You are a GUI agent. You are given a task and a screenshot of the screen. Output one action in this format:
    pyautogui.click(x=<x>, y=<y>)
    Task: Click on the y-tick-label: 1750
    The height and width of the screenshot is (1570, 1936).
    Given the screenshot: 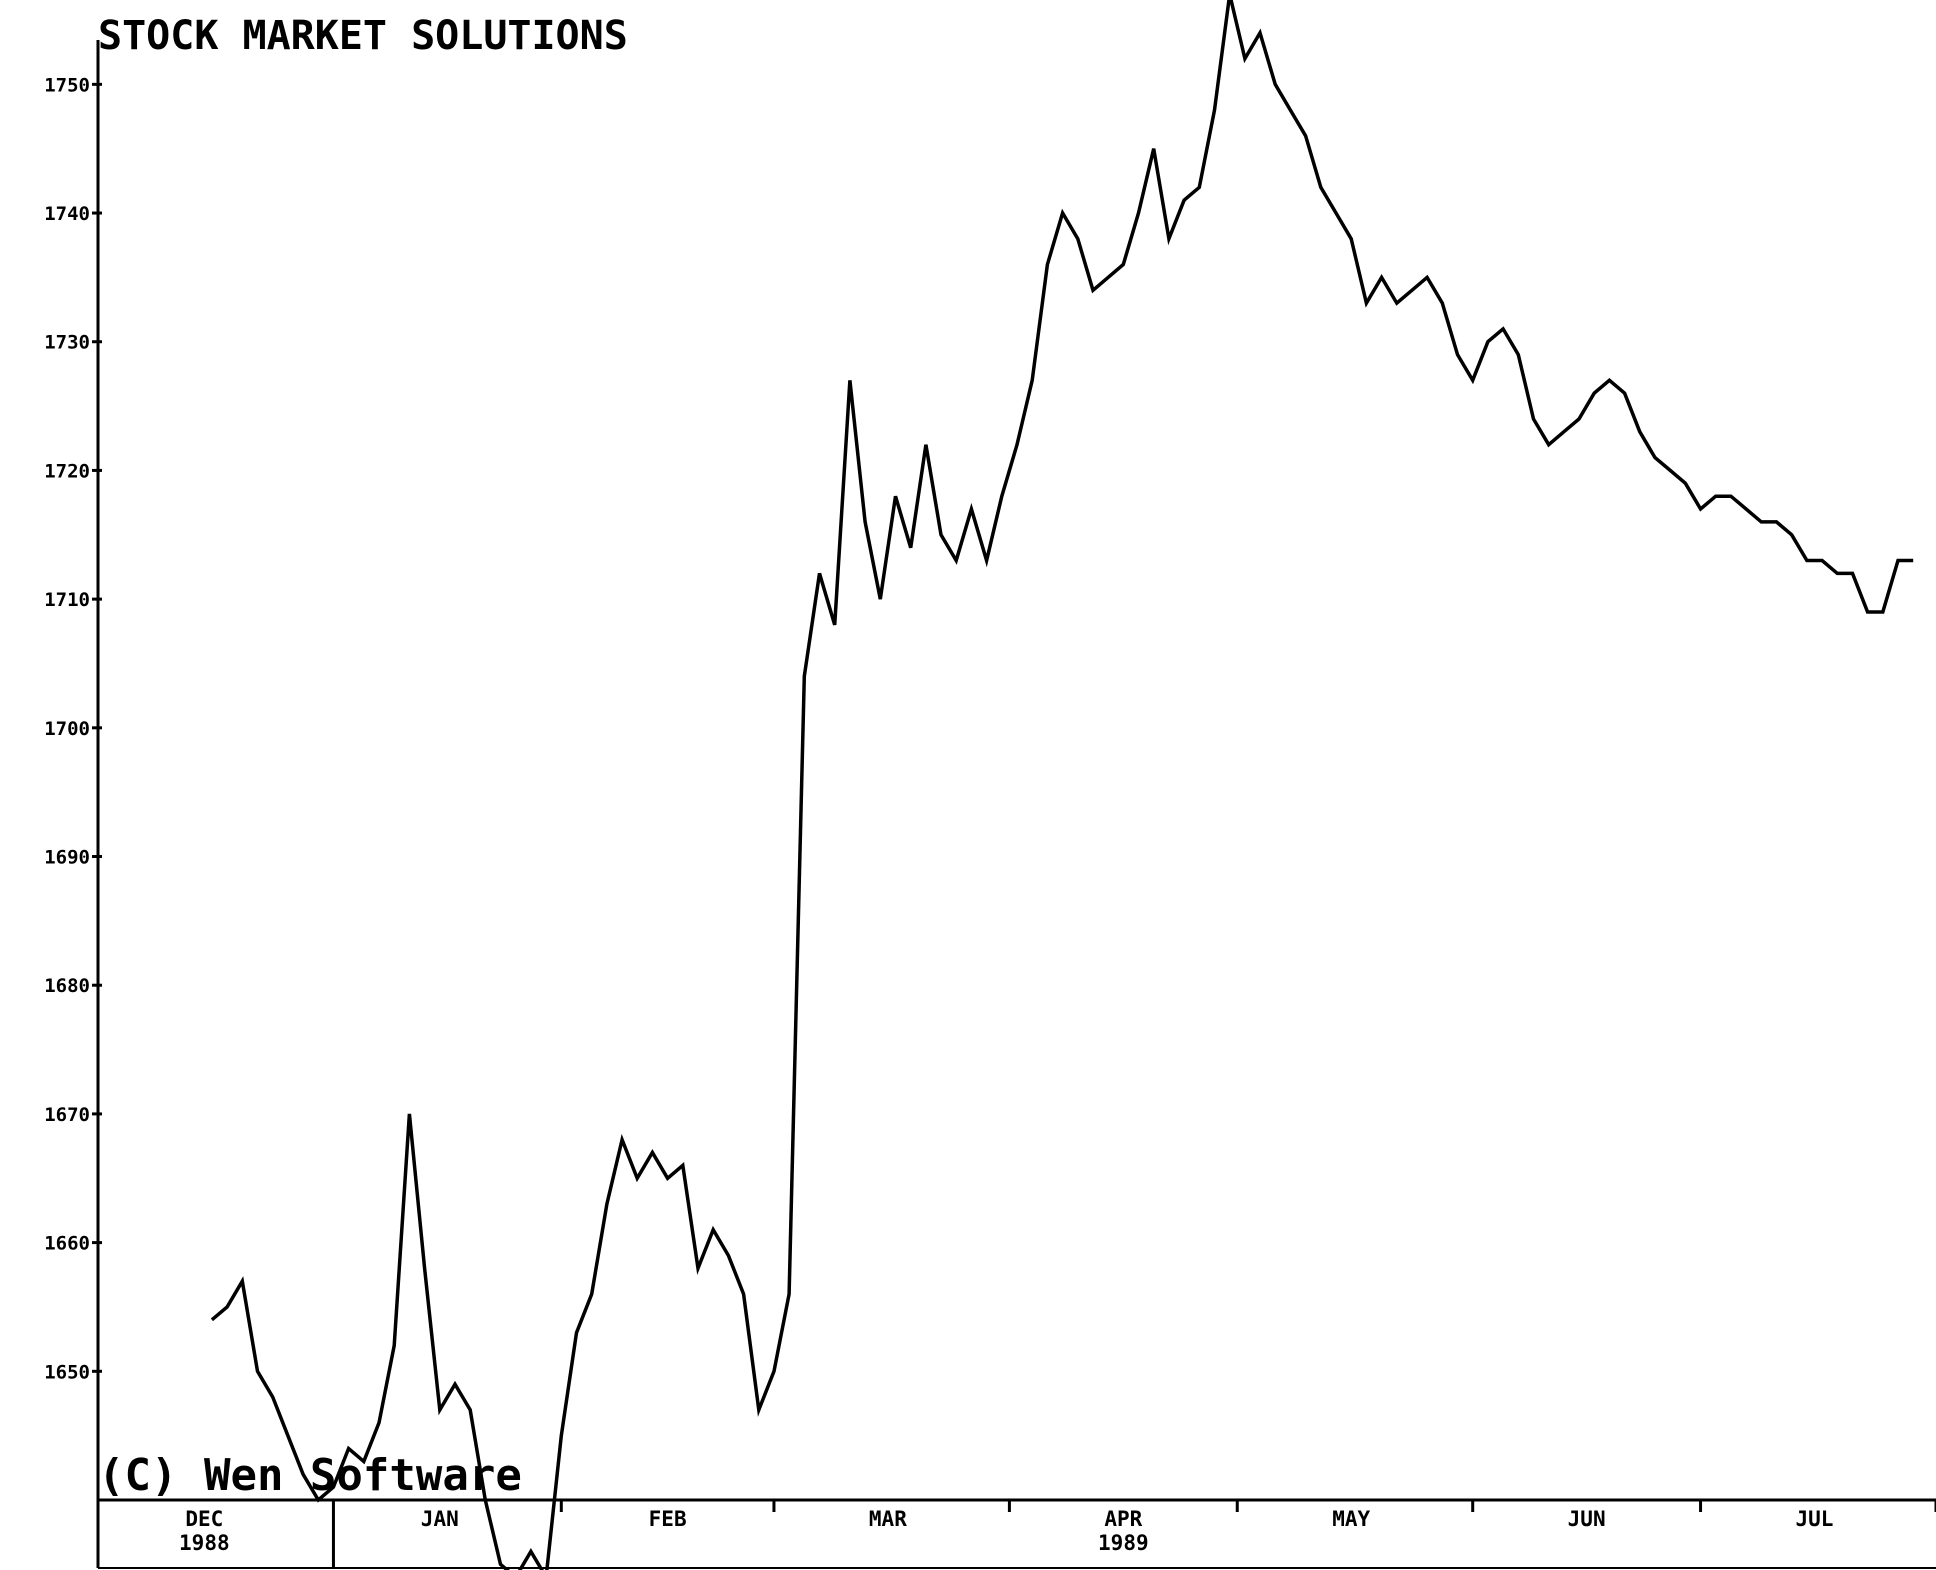 What is the action you would take?
    pyautogui.click(x=67, y=85)
    